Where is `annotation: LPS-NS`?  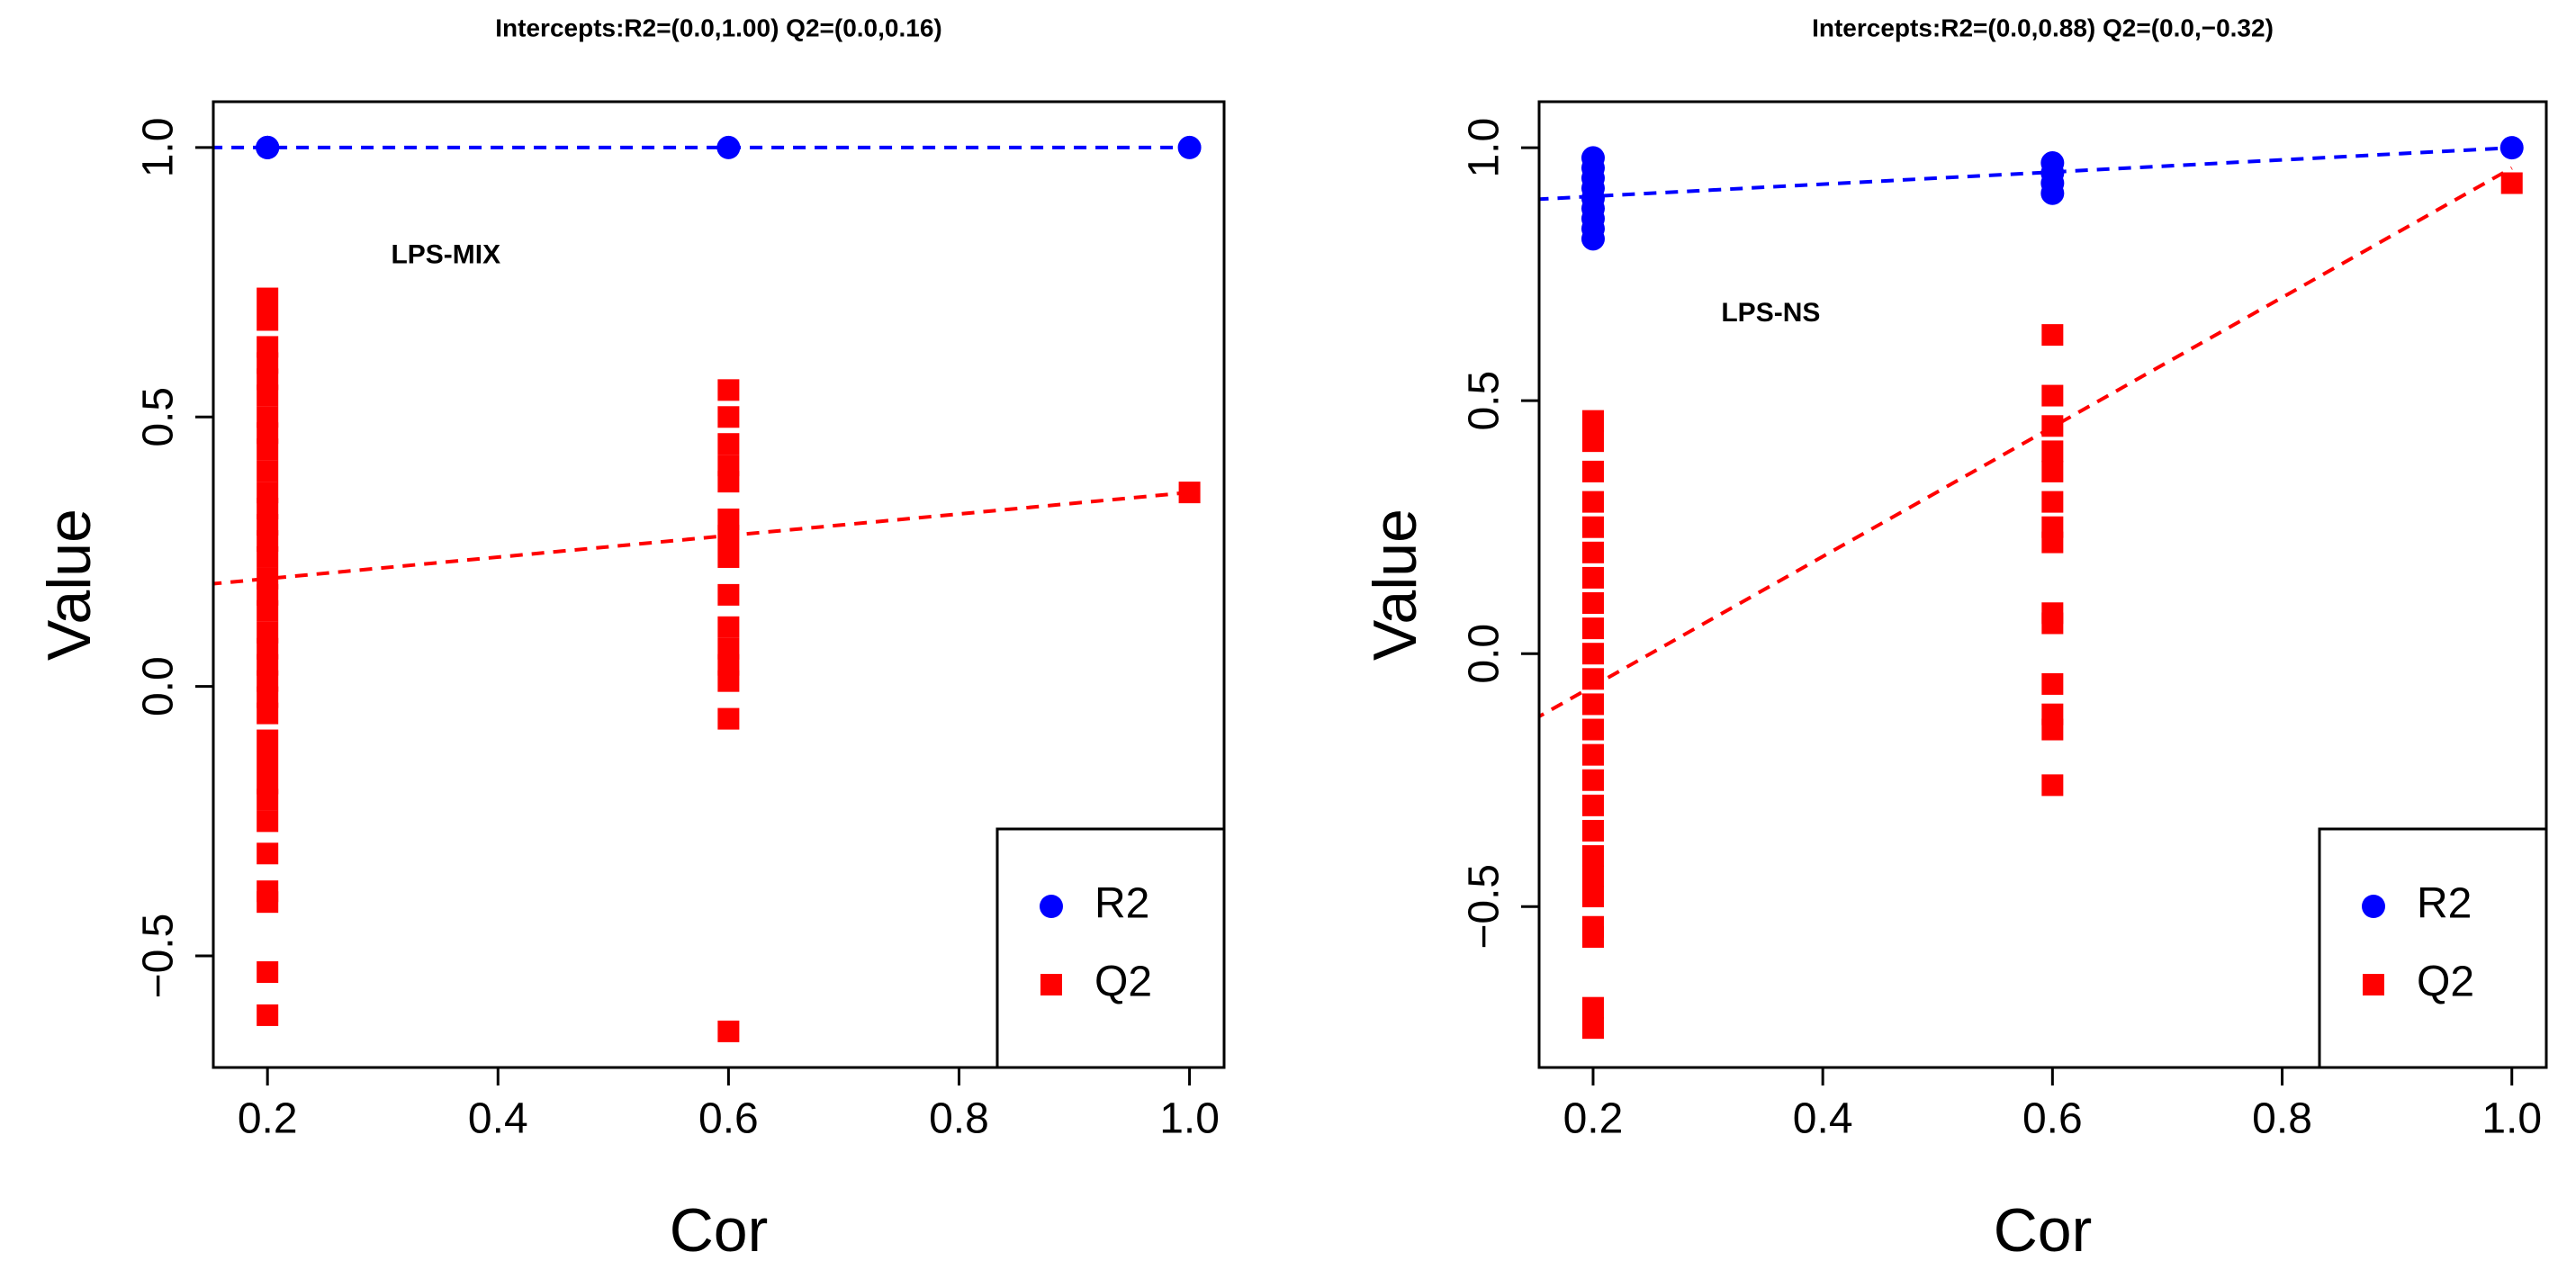 annotation: LPS-NS is located at coordinates (1770, 313).